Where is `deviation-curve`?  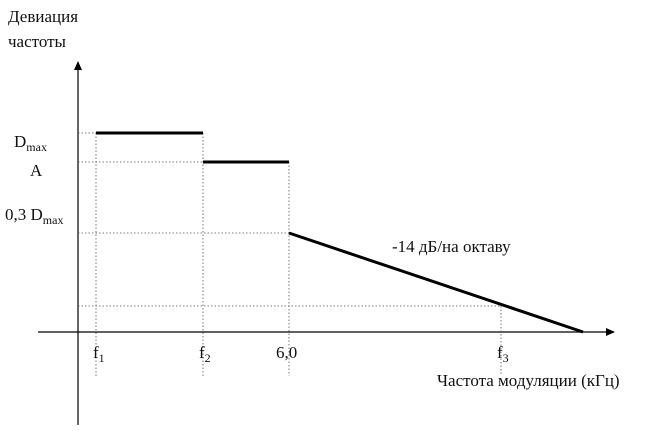
deviation-curve is located at coordinates (436, 282).